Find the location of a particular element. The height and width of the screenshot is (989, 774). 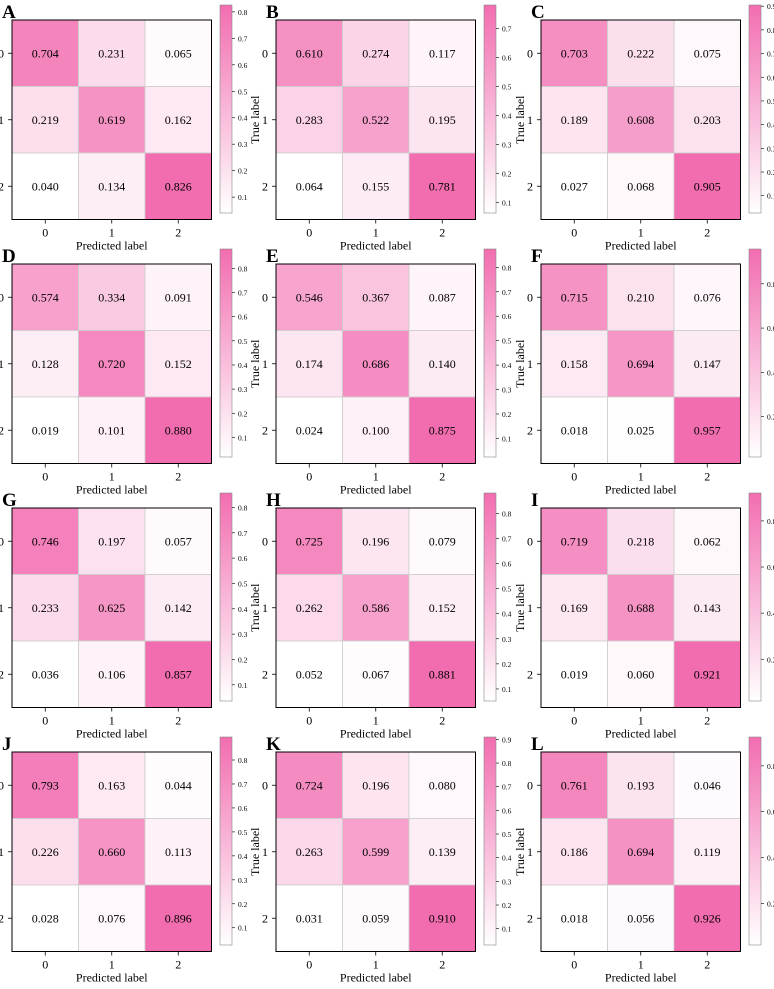

cell-value: 0.024 is located at coordinates (309, 430).